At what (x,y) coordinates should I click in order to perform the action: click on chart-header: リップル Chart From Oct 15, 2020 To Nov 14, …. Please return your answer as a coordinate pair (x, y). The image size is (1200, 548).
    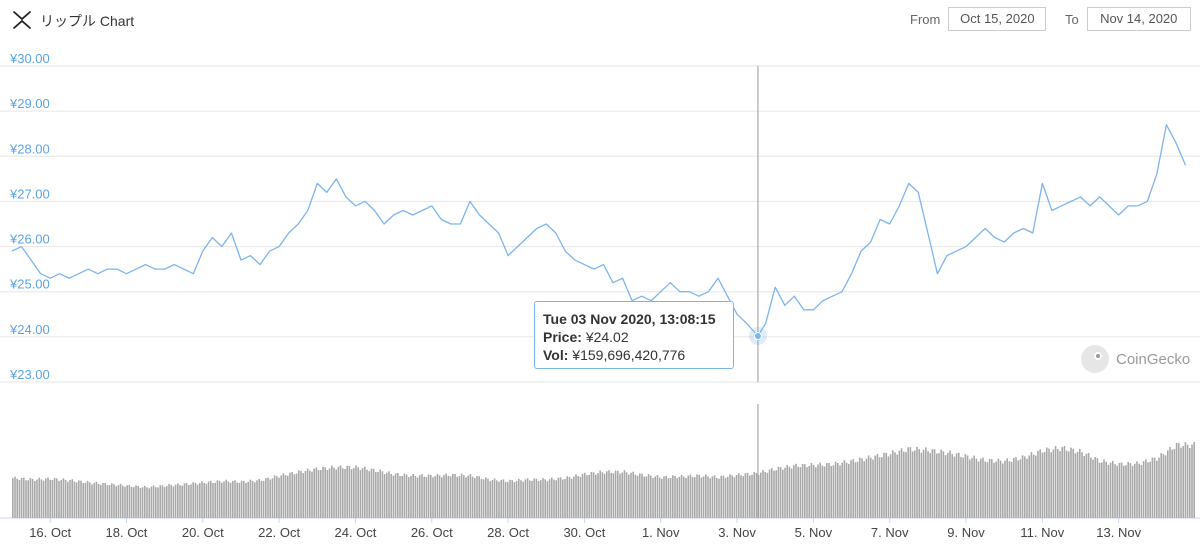
    Looking at the image, I should click on (600, 20).